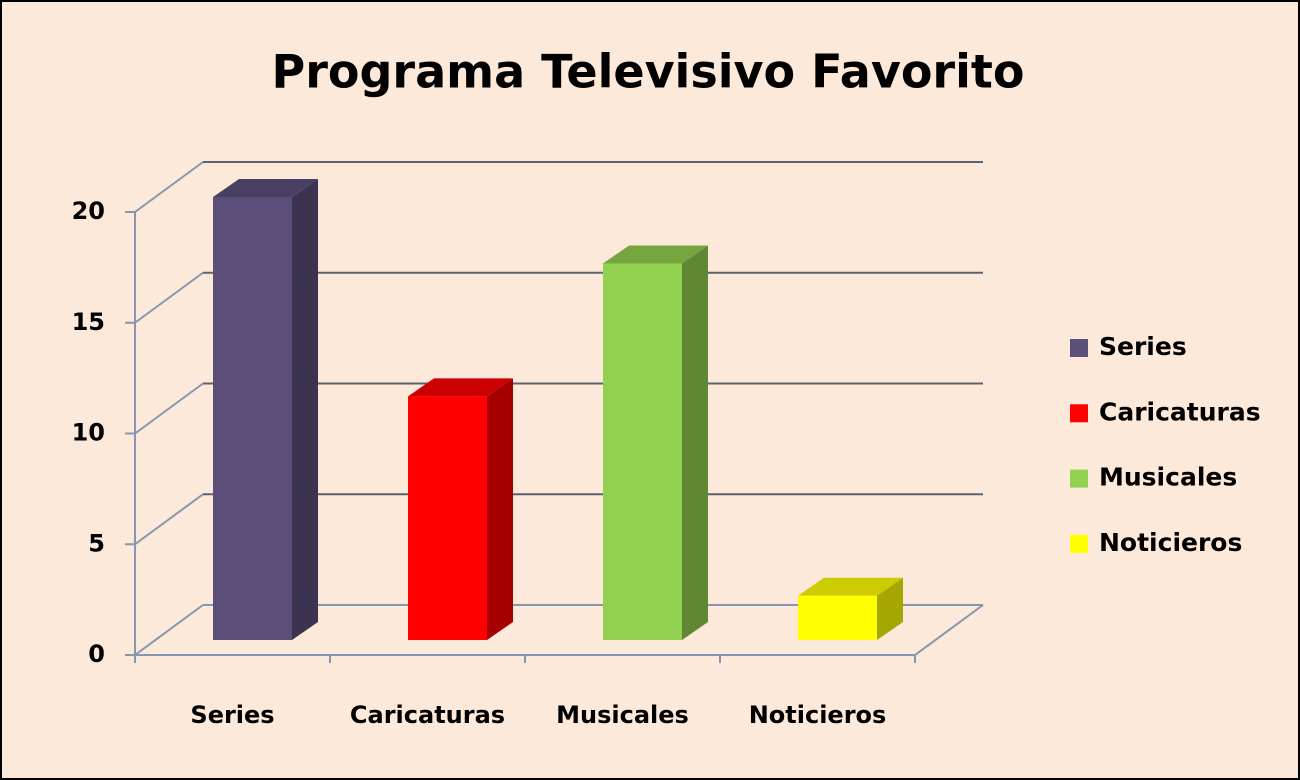 Image resolution: width=1300 pixels, height=780 pixels. I want to click on legend-label: Caricaturas, so click(1180, 411).